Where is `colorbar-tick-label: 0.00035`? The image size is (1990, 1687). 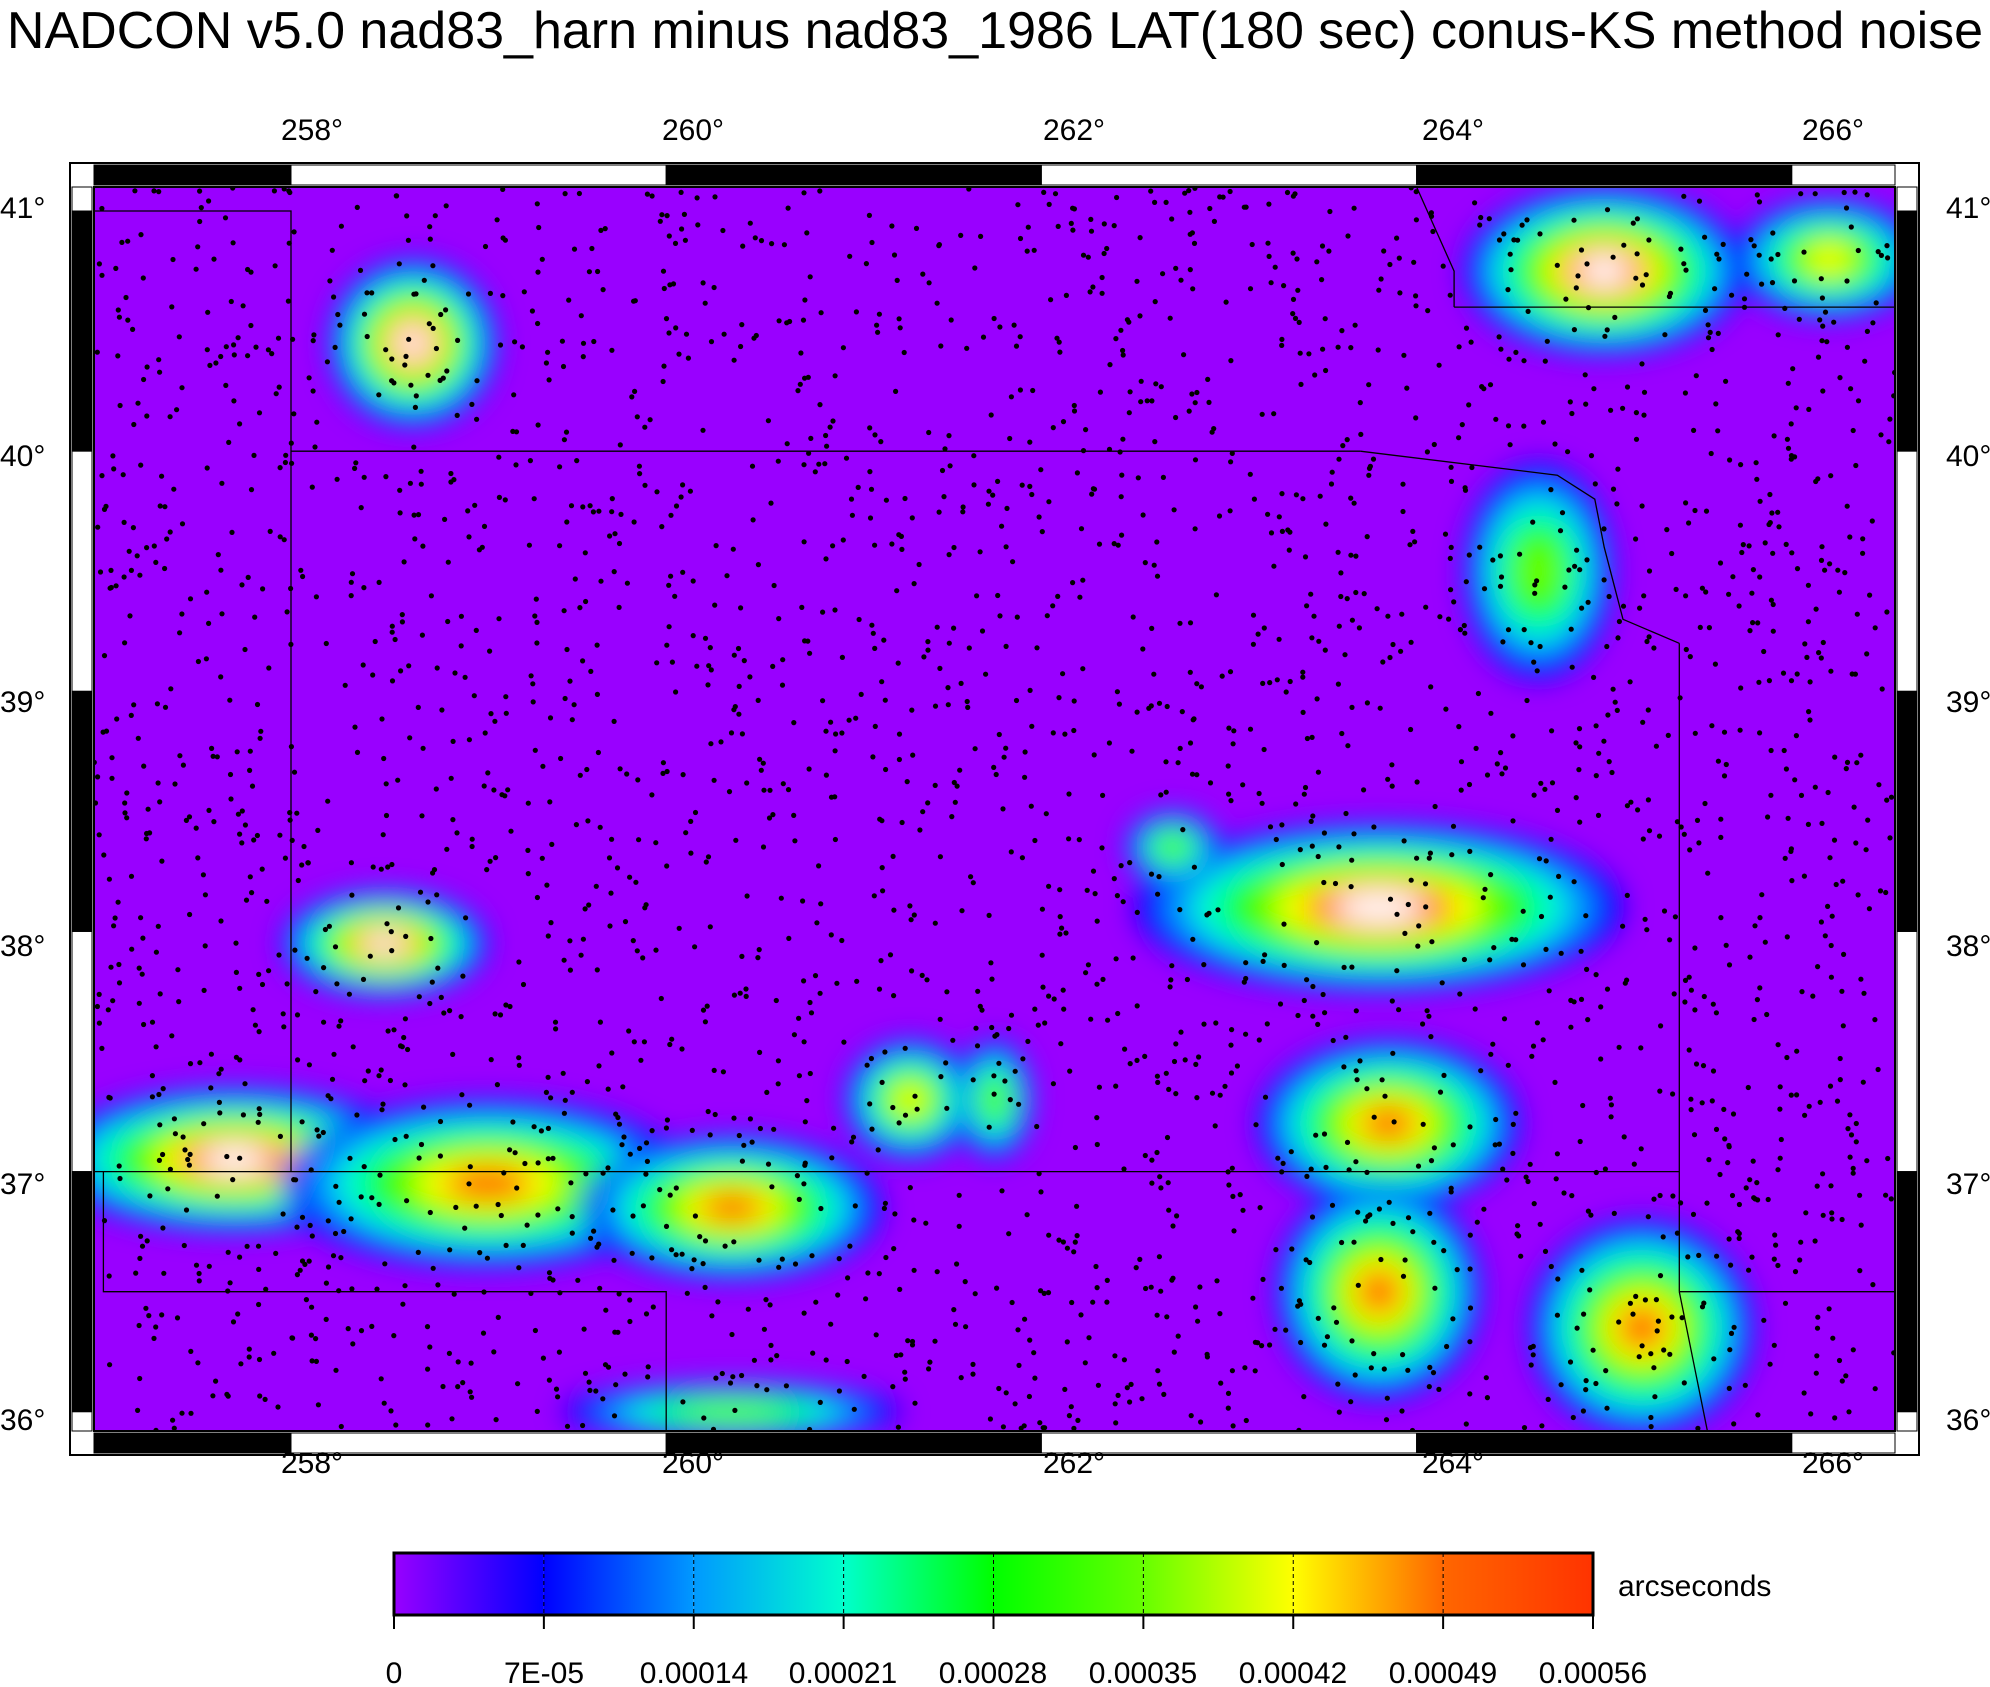
colorbar-tick-label: 0.00035 is located at coordinates (1143, 1672).